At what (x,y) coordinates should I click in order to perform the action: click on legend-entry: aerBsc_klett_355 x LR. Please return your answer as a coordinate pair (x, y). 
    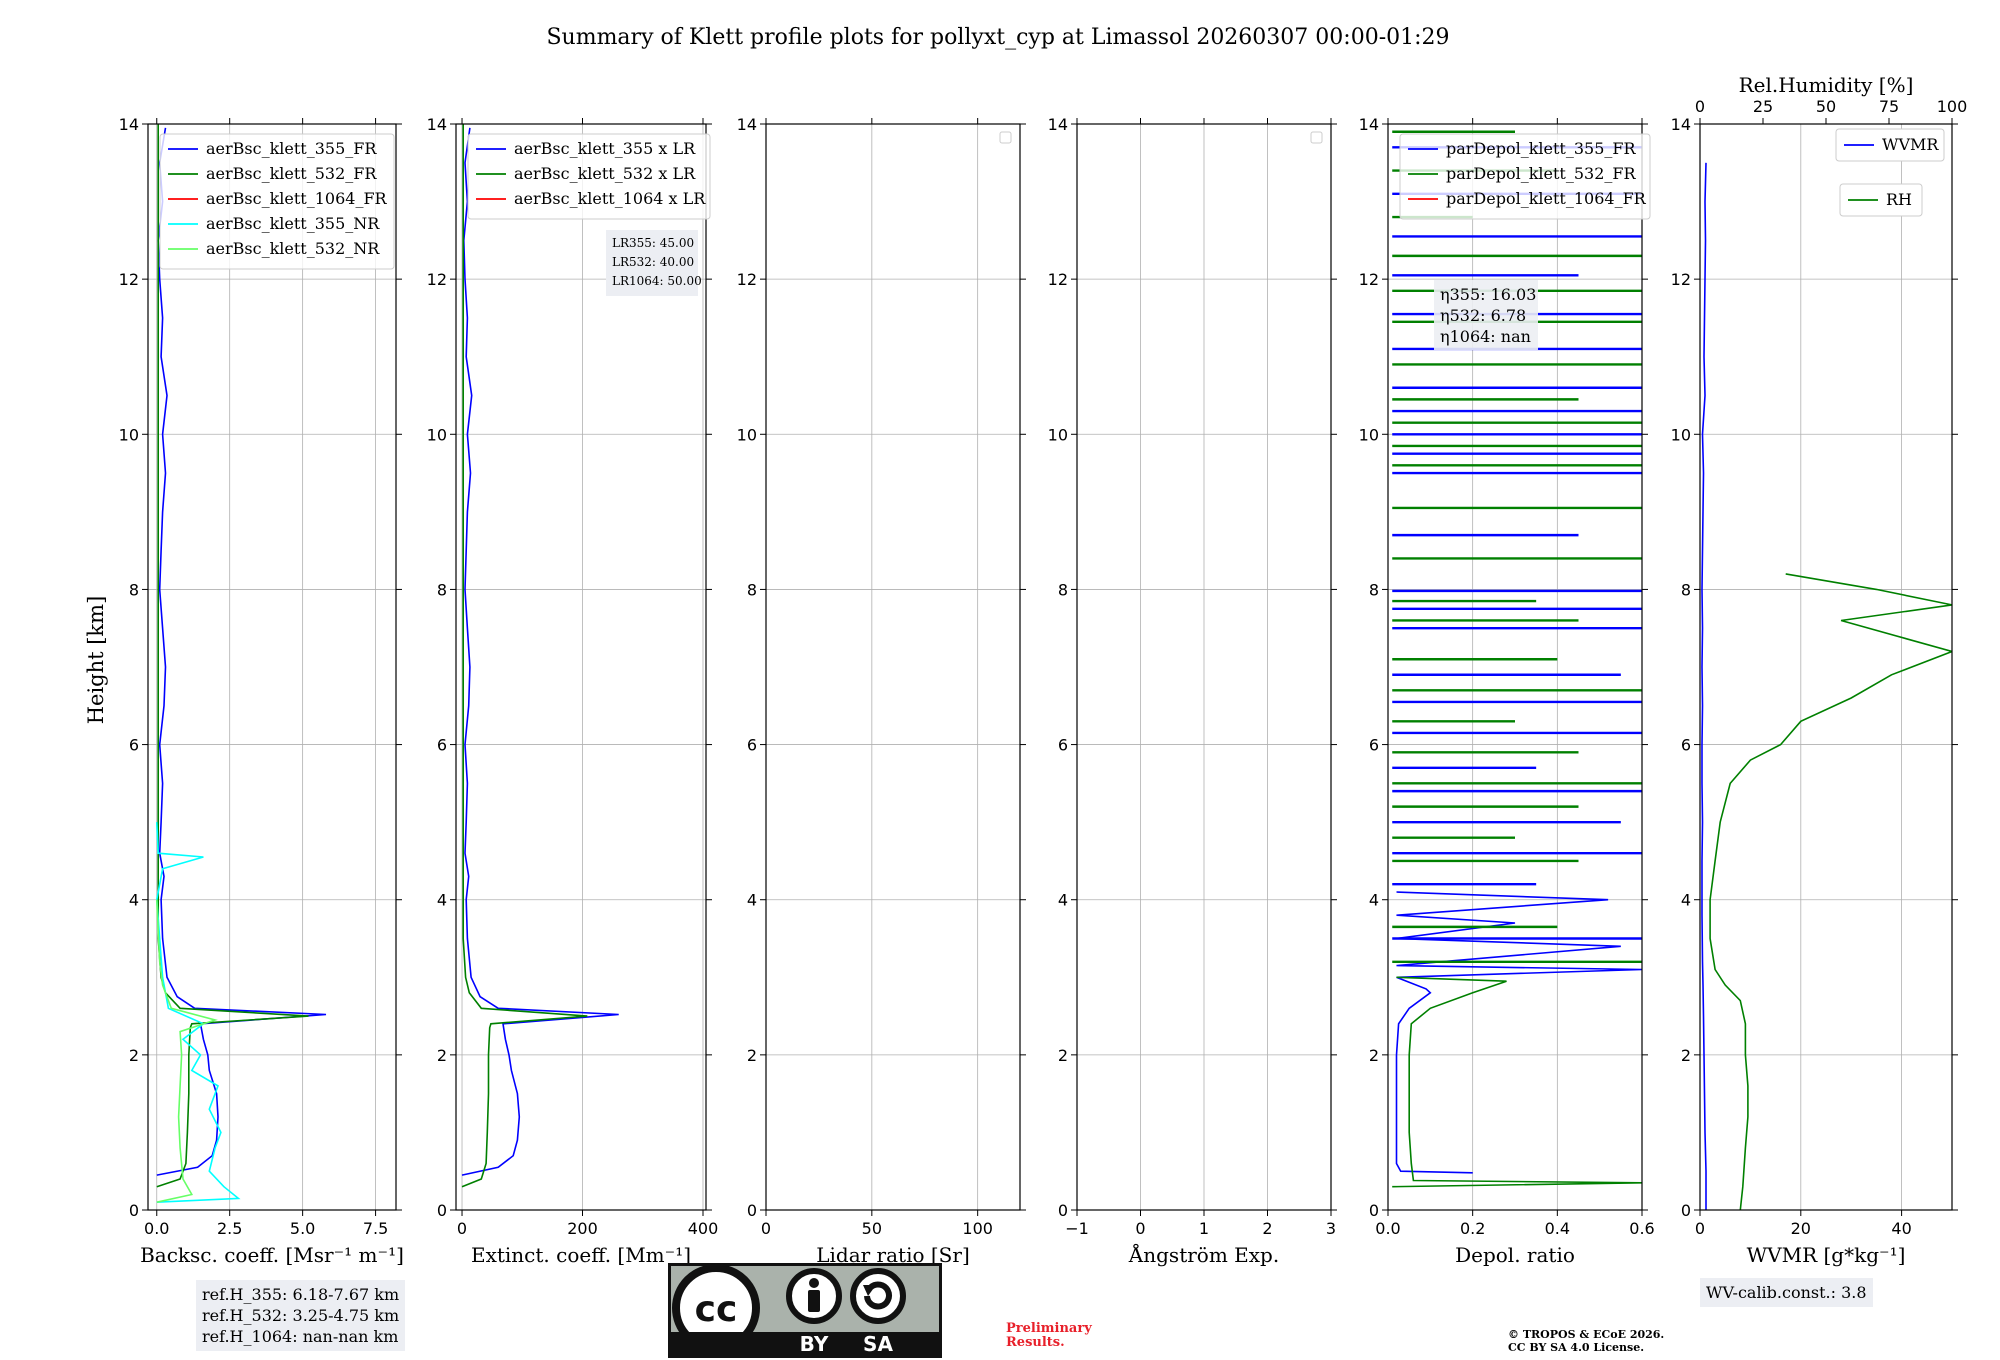
    Looking at the image, I should click on (605, 148).